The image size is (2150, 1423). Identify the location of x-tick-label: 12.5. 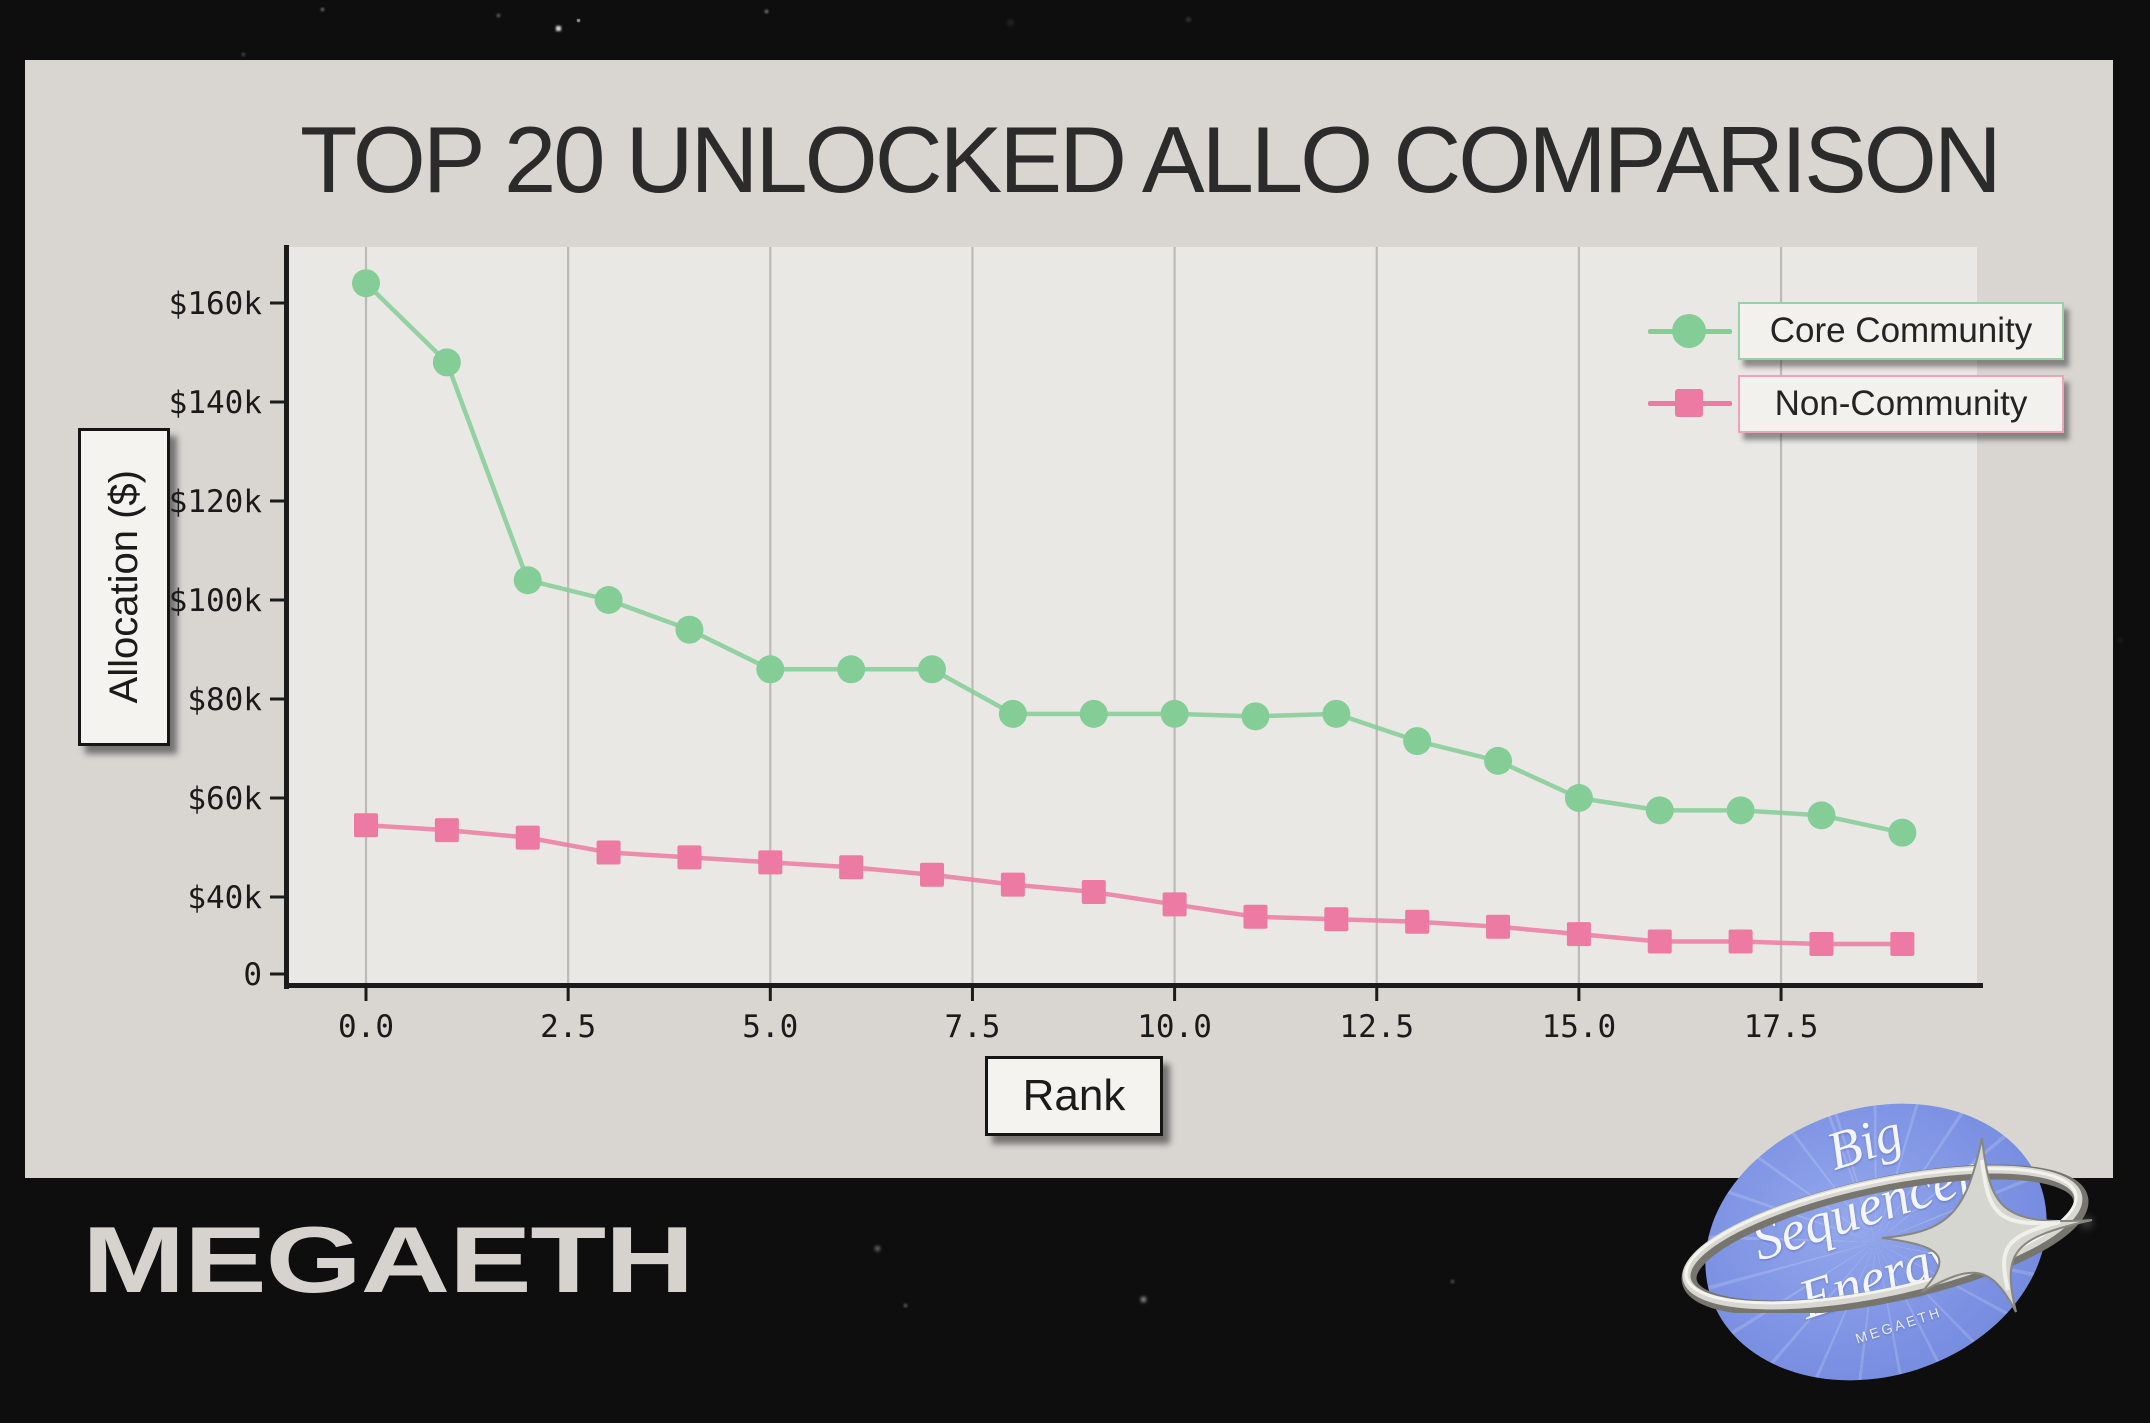
(1376, 1027).